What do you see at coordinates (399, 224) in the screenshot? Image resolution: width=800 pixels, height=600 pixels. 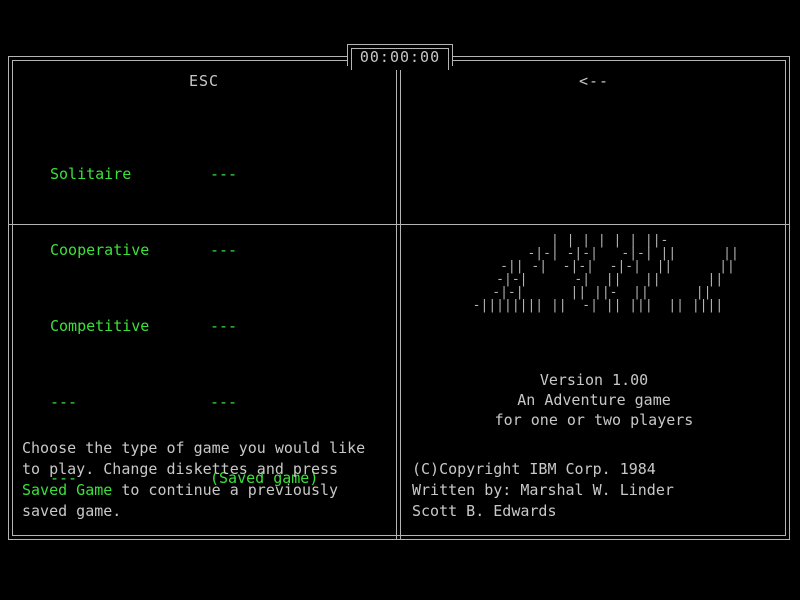 I see `horizontal-divider` at bounding box center [399, 224].